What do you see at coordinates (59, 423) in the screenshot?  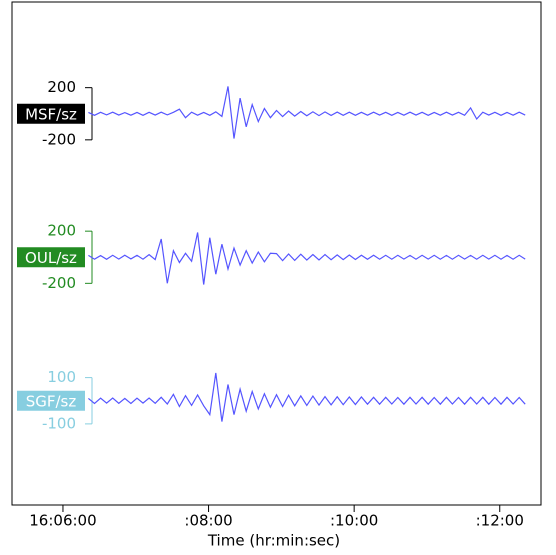 I see `y-tick-label: -100` at bounding box center [59, 423].